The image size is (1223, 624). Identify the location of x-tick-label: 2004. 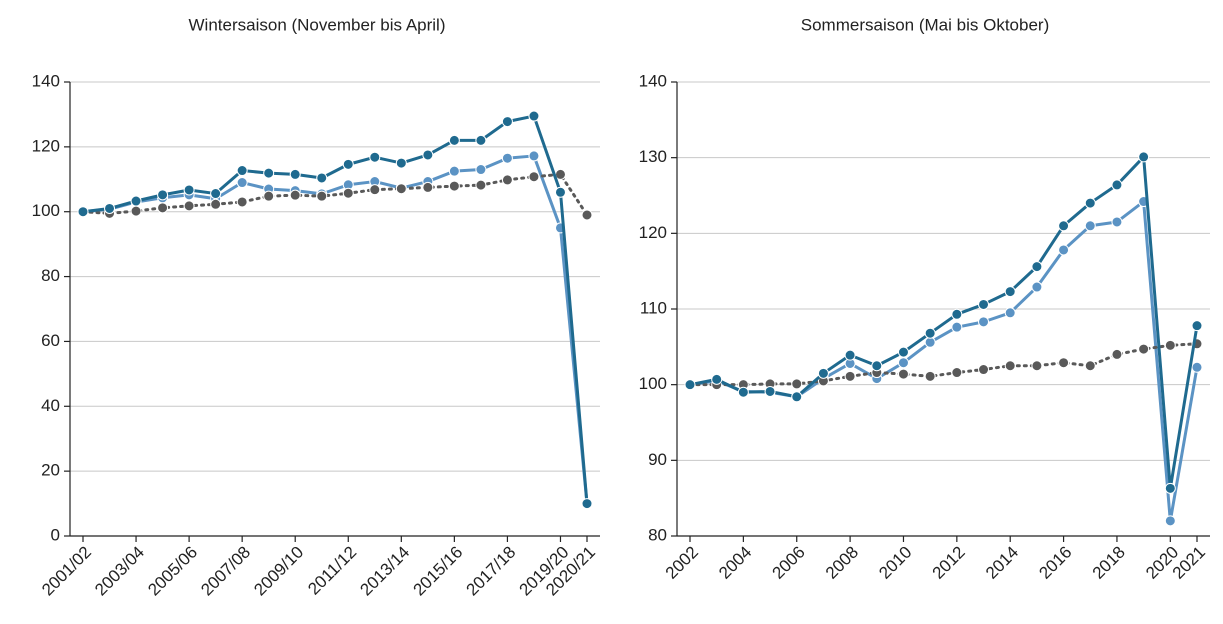
(735, 563).